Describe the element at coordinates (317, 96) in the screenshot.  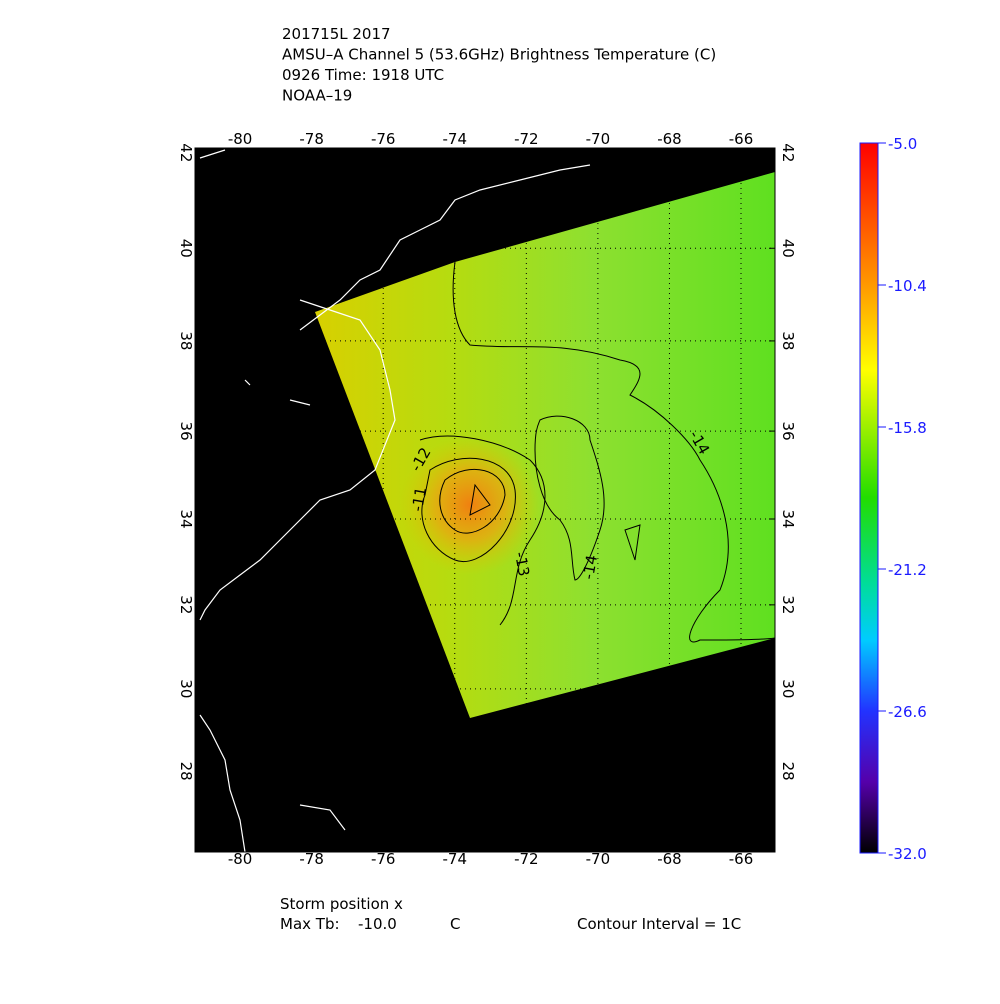
I see `header-line: NOAA–19` at that location.